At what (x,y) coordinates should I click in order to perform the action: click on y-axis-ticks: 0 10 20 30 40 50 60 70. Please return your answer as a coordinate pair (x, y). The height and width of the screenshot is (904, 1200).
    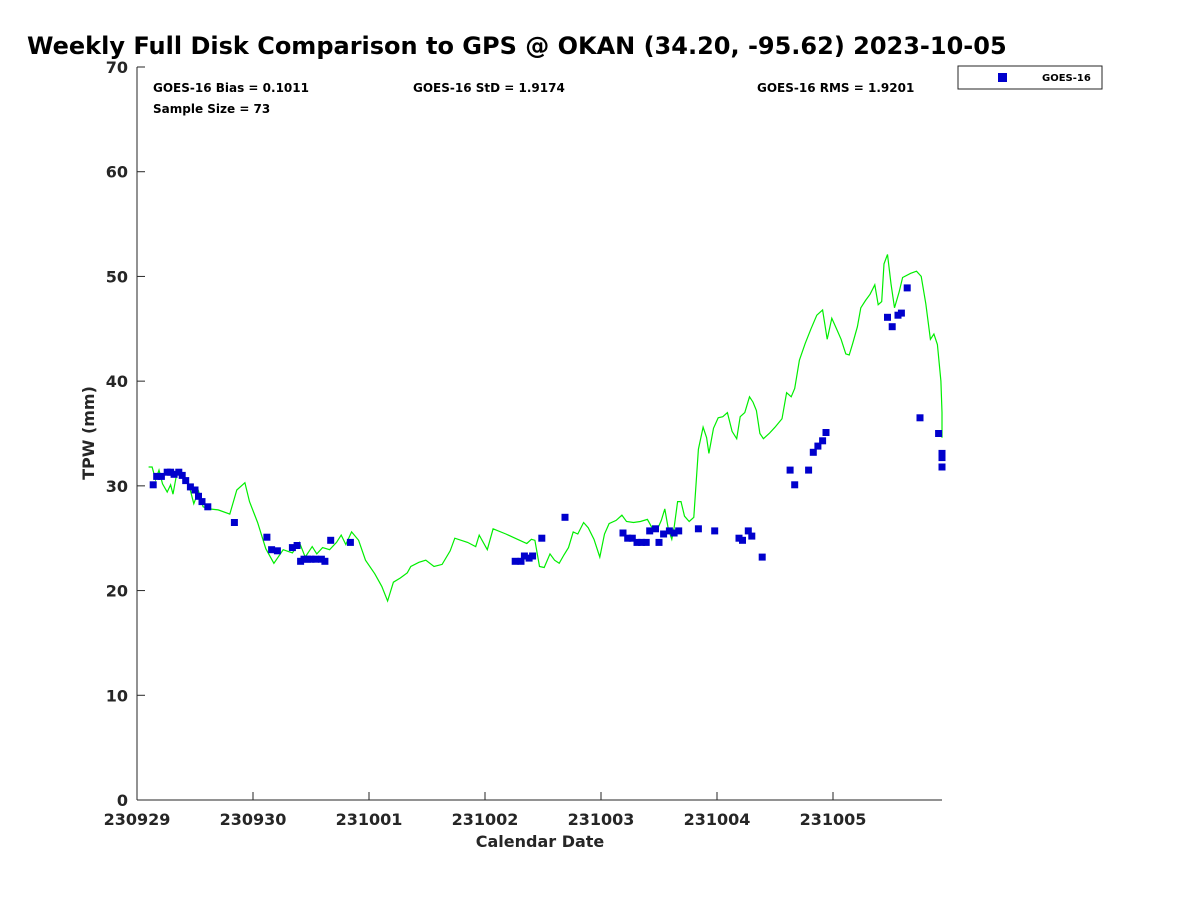
    Looking at the image, I should click on (125, 434).